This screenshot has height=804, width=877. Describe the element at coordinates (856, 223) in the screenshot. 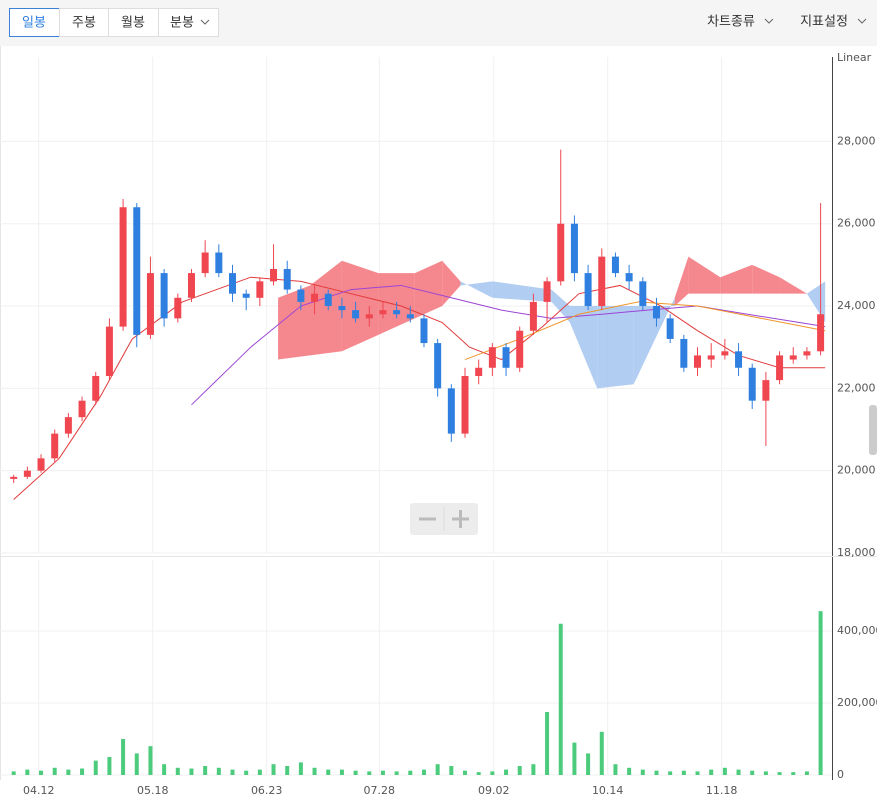

I see `y-tick-label: 26,000` at that location.